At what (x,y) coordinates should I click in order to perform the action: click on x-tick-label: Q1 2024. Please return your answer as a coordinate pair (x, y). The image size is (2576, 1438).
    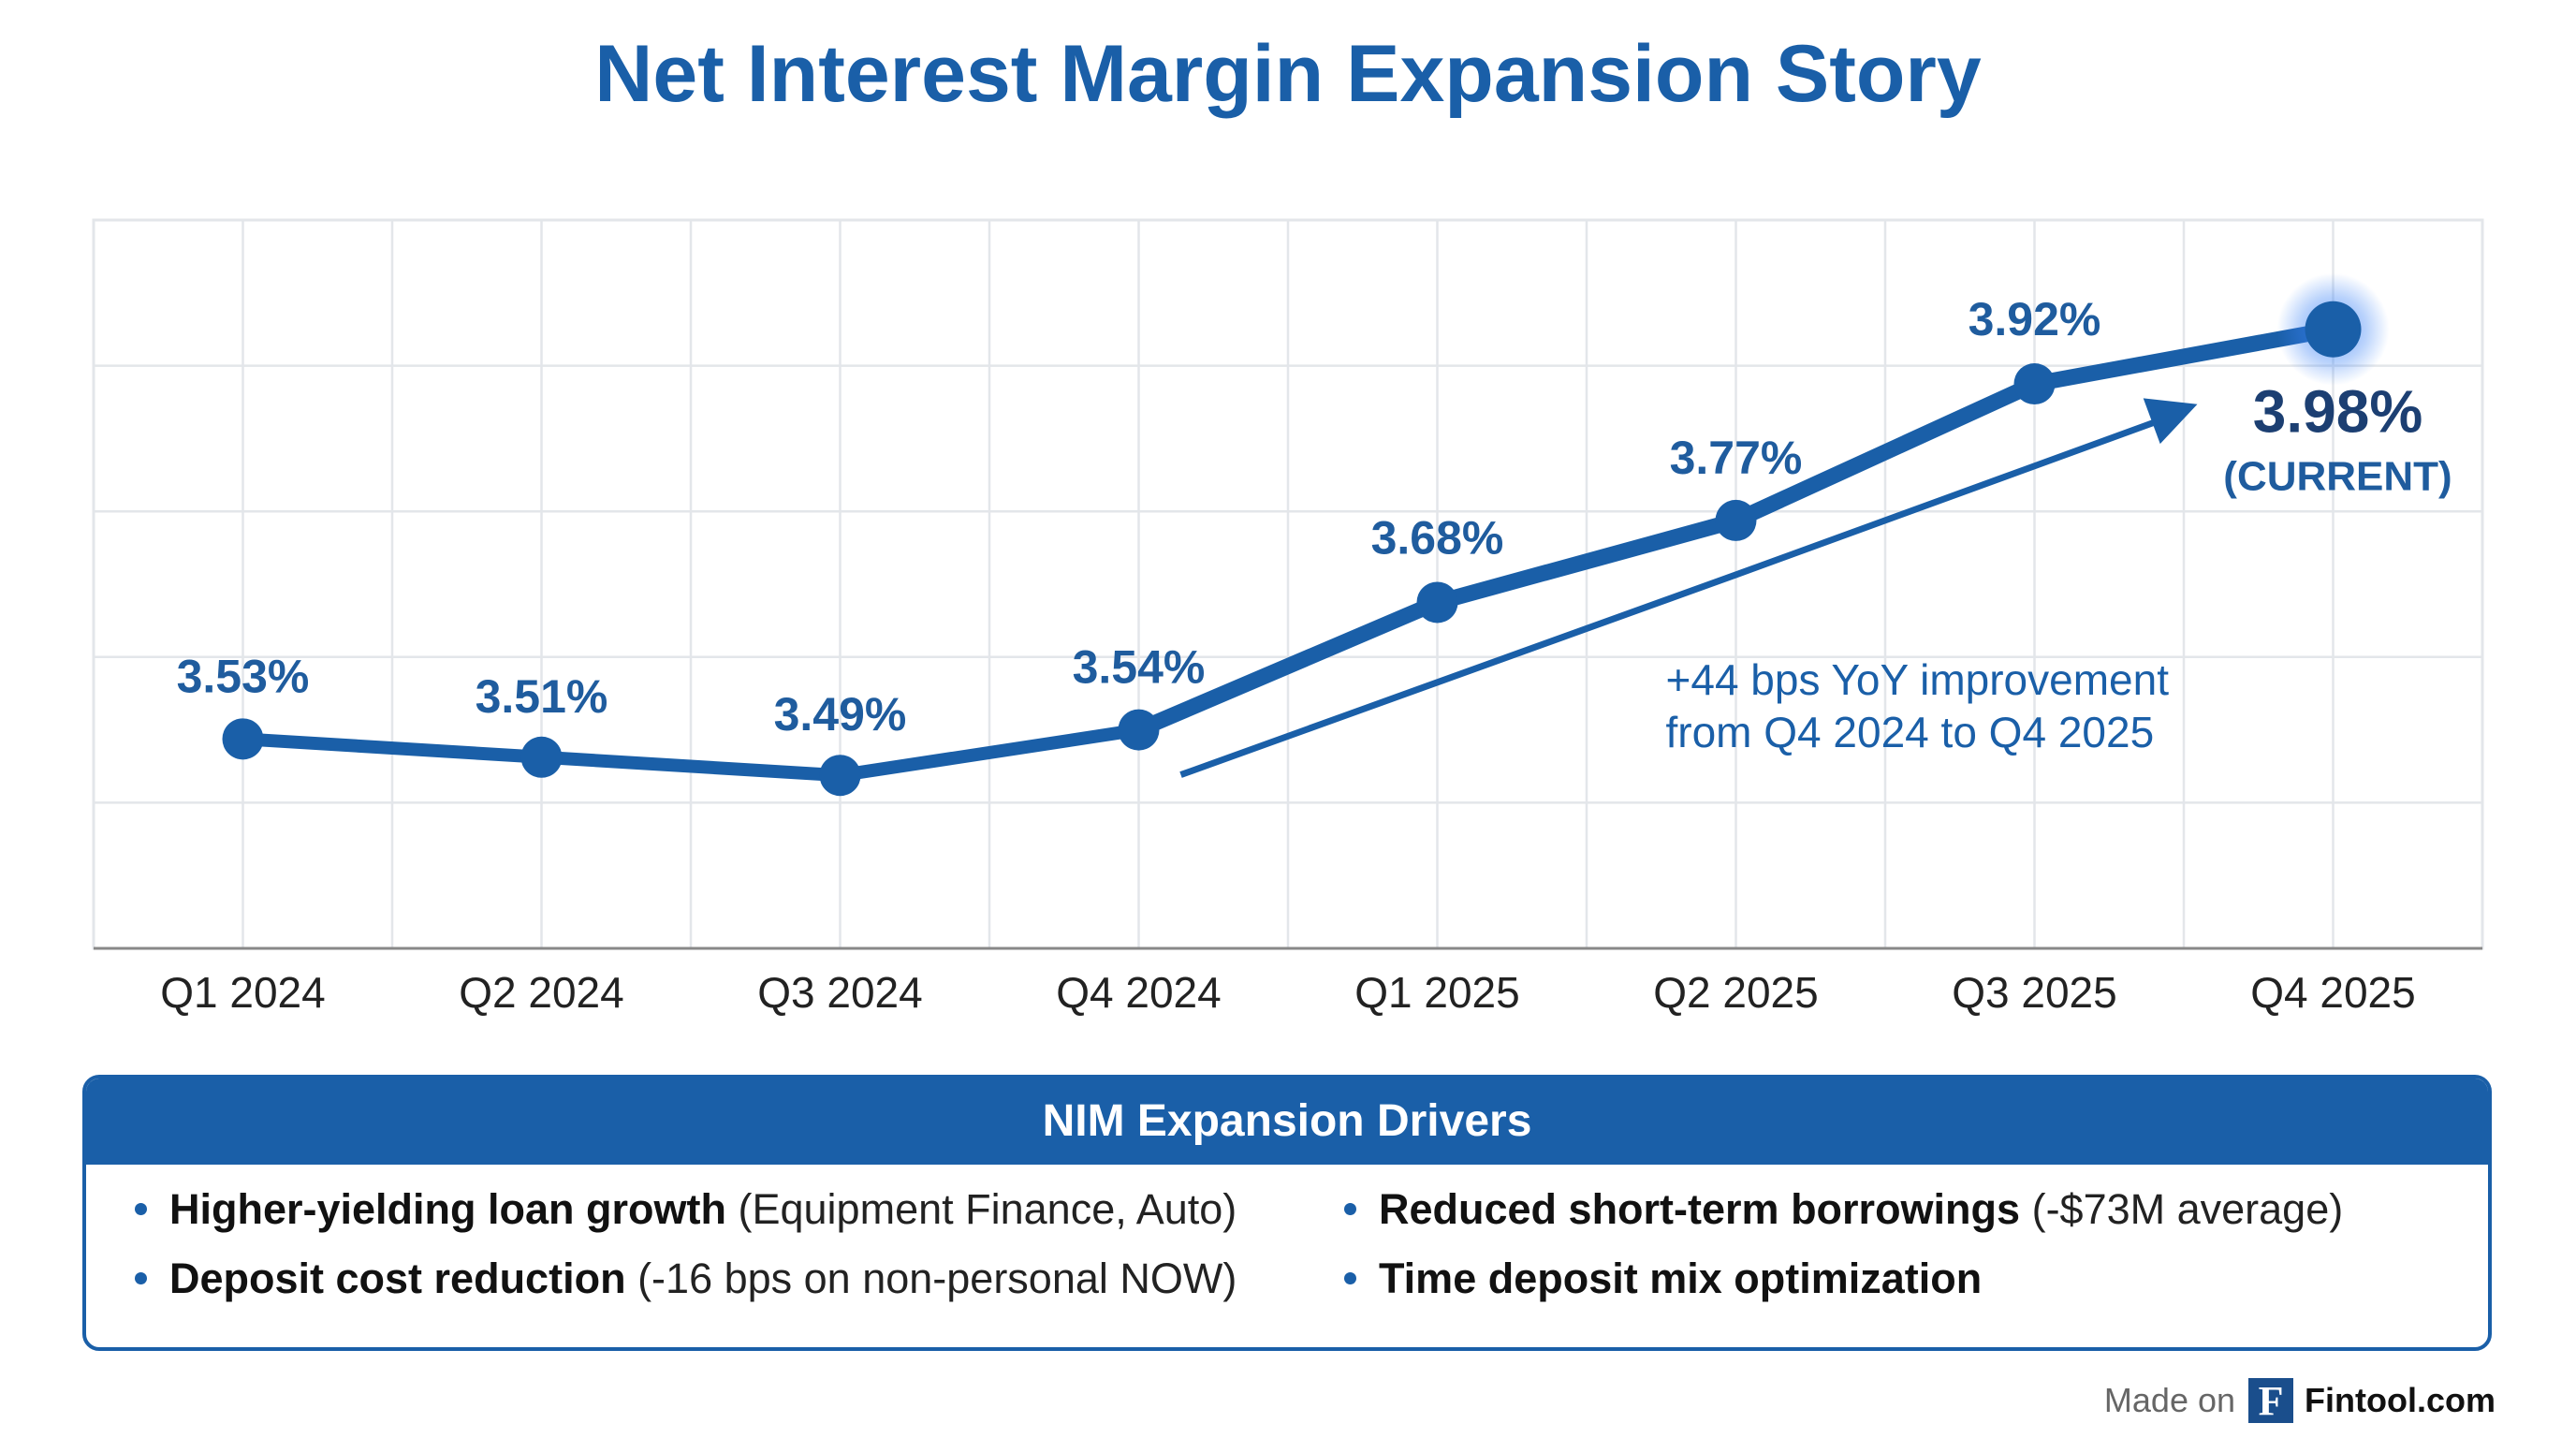
    Looking at the image, I should click on (242, 992).